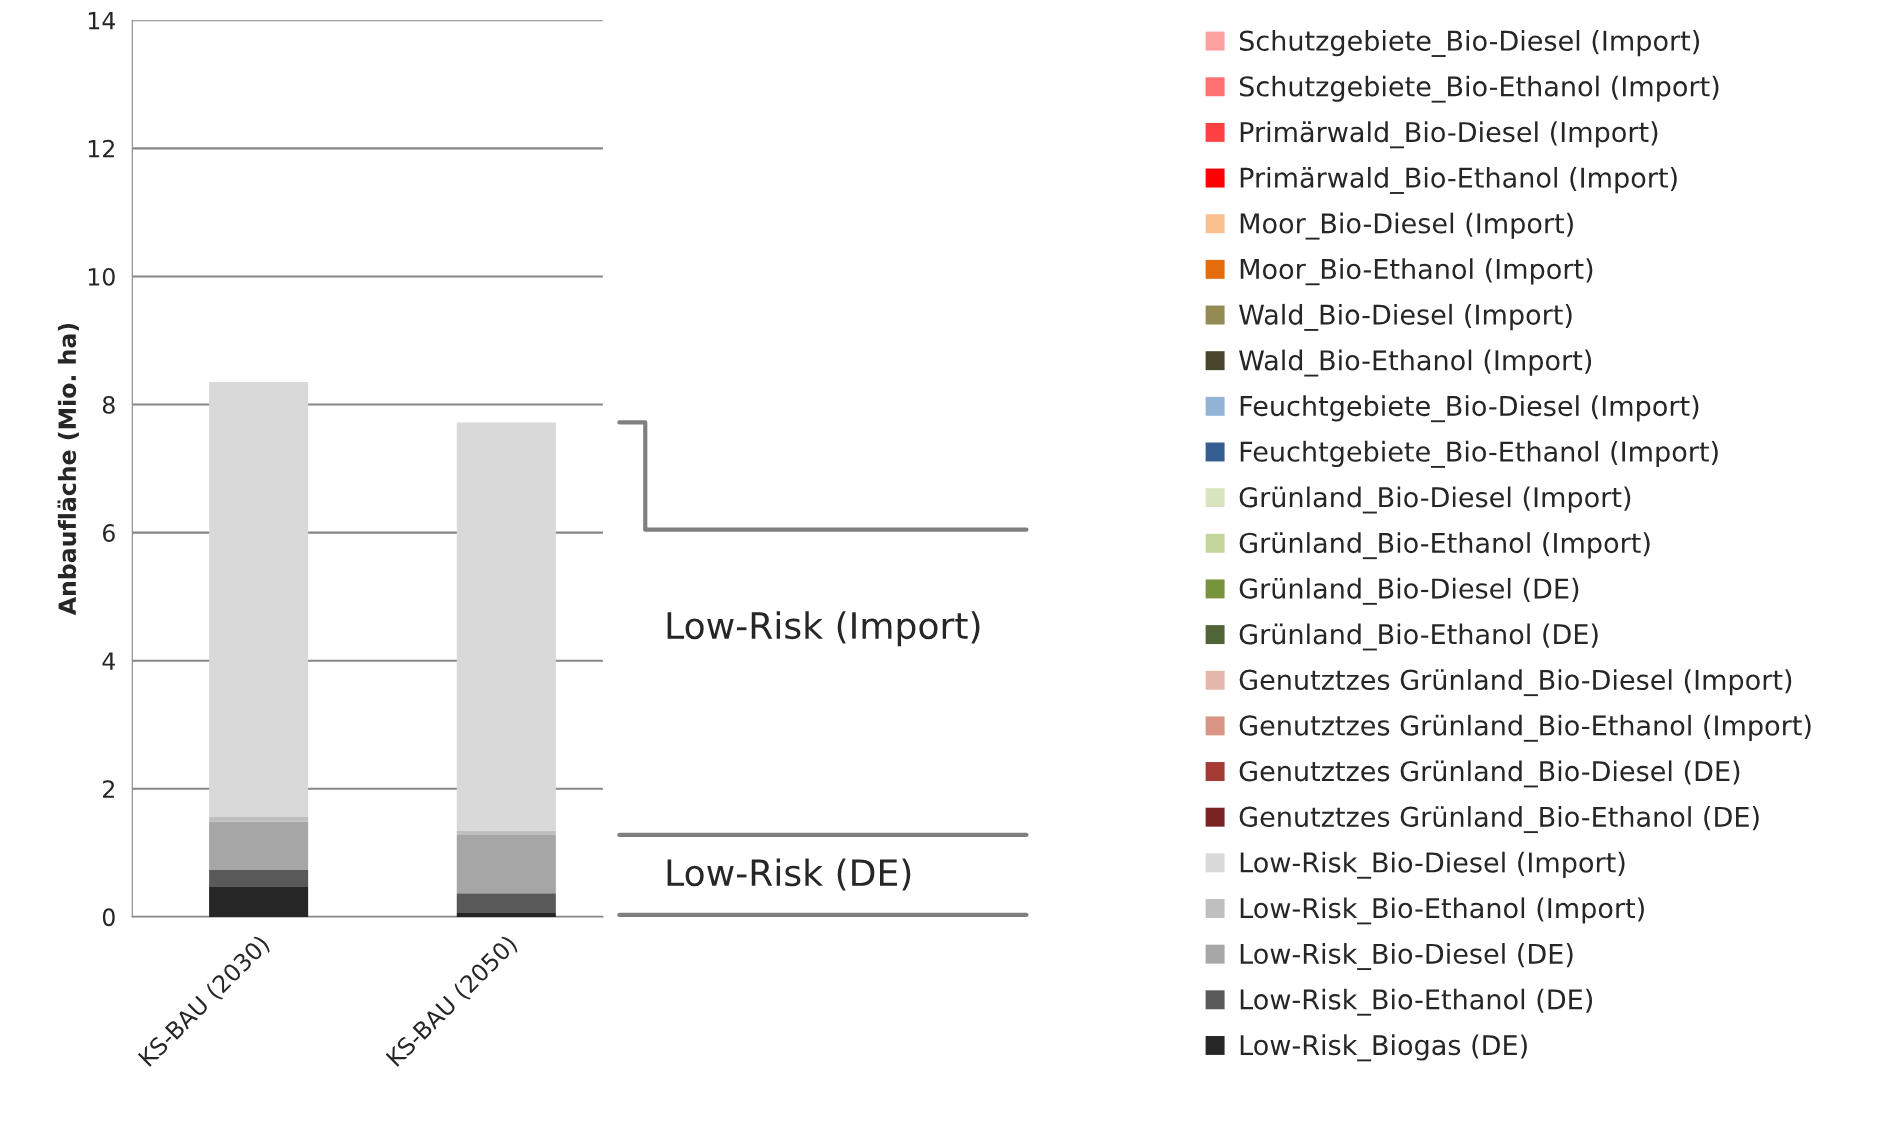  Describe the element at coordinates (1449, 135) in the screenshot. I see `legend-label: Primärwald_Bio-Diesel (Import)` at that location.